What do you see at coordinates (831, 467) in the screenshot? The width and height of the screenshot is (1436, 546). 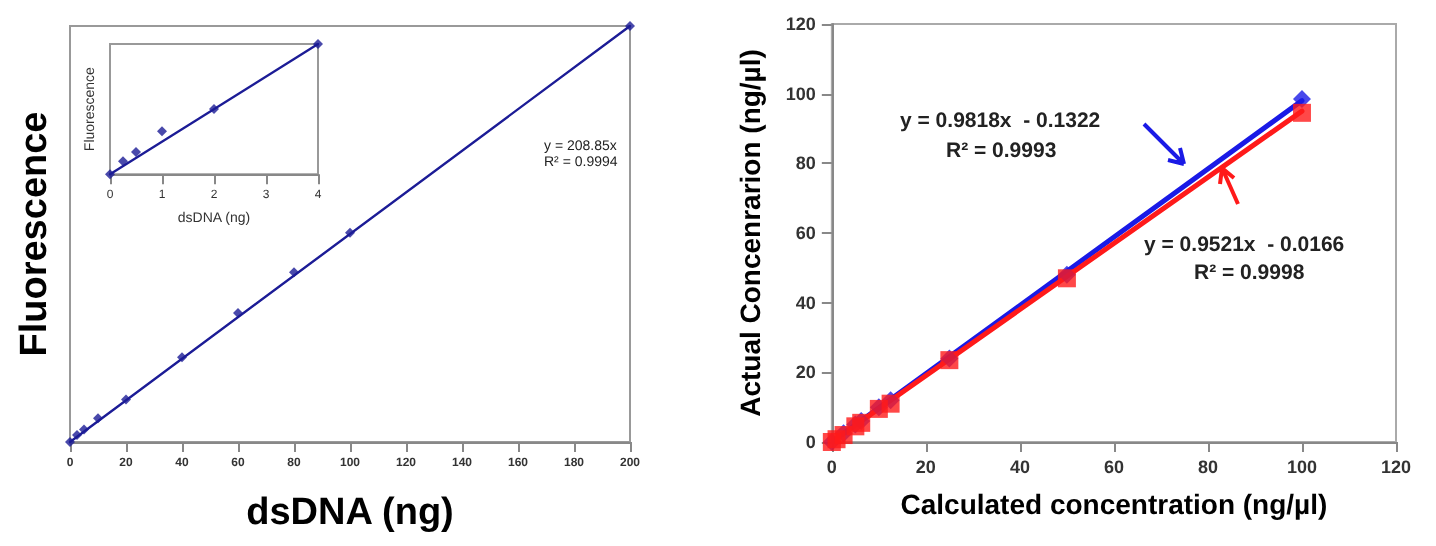 I see `x-tick-label: 0` at bounding box center [831, 467].